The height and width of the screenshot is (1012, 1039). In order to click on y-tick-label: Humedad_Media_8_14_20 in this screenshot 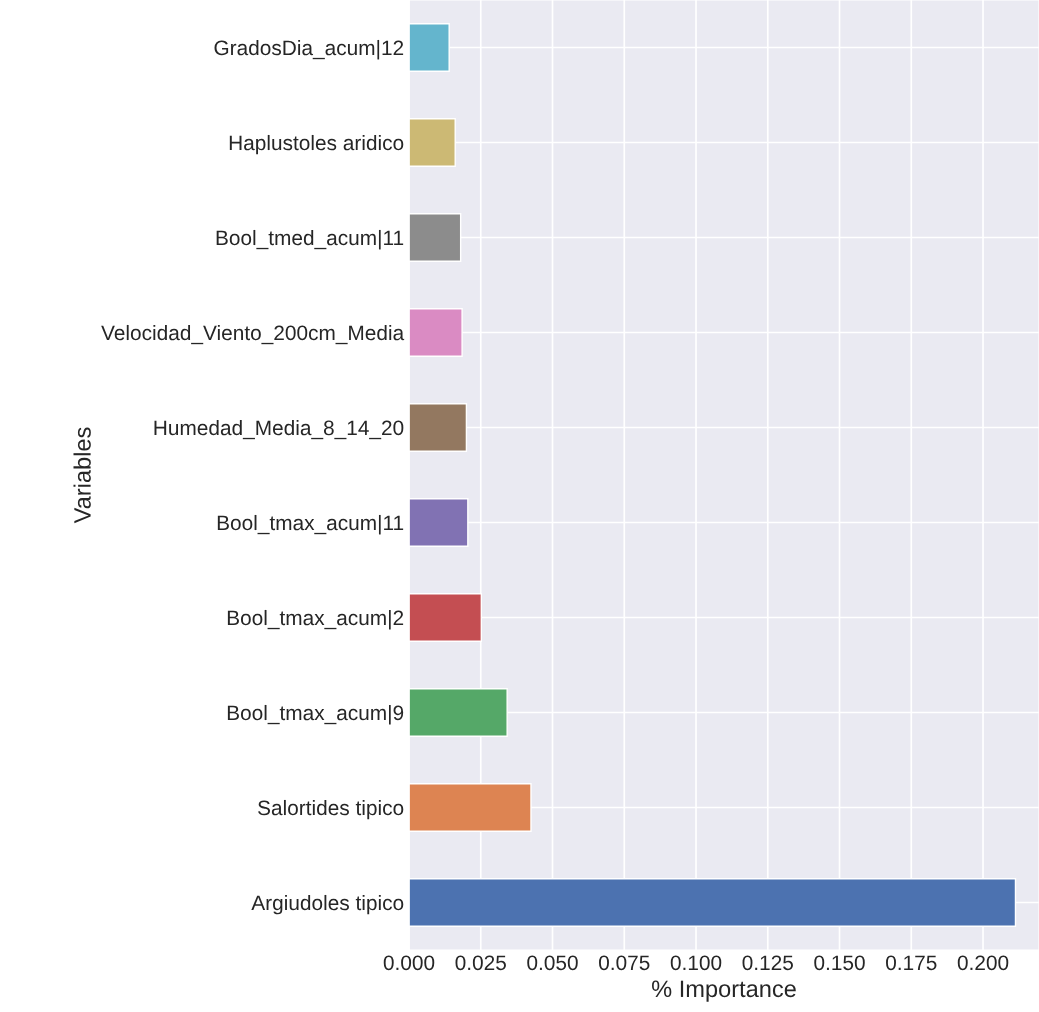, I will do `click(279, 429)`.